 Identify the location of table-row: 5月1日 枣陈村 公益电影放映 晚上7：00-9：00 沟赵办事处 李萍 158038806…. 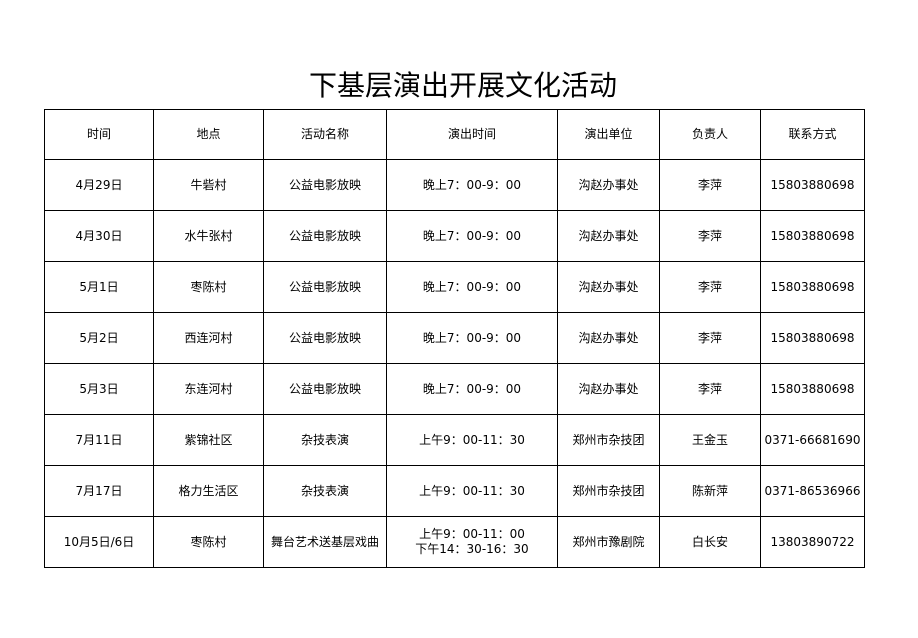
(454, 287).